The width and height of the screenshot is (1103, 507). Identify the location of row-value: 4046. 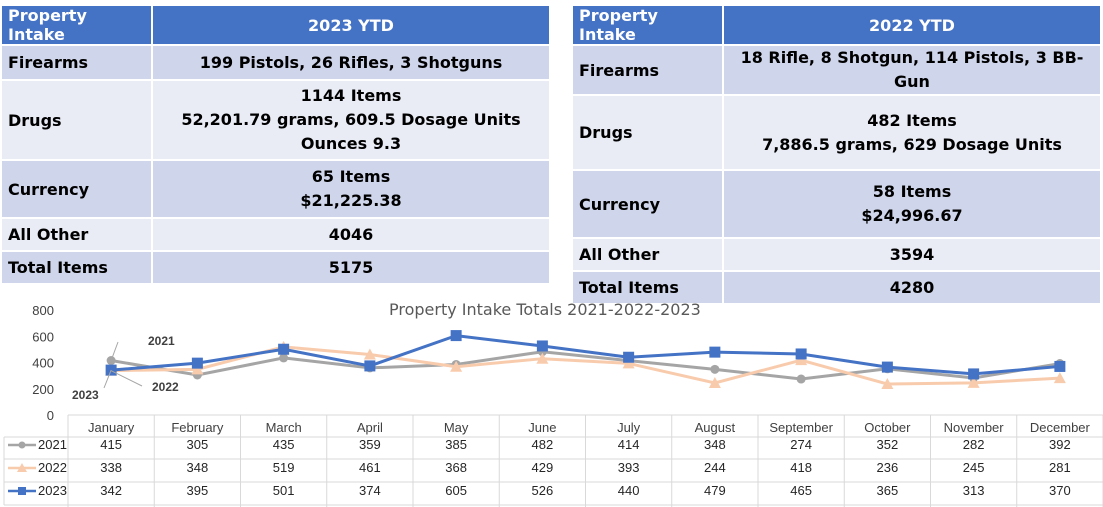
(351, 234).